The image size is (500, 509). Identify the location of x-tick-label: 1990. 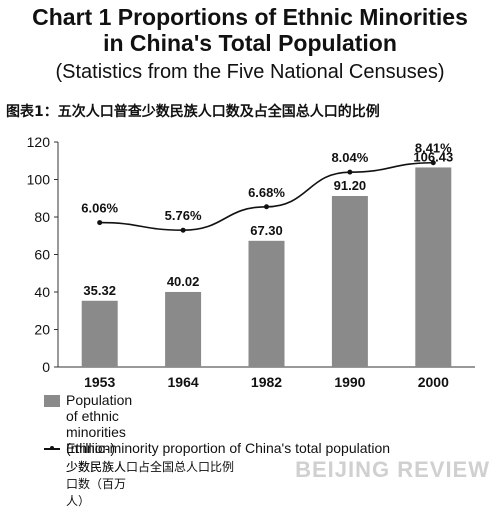
(349, 382).